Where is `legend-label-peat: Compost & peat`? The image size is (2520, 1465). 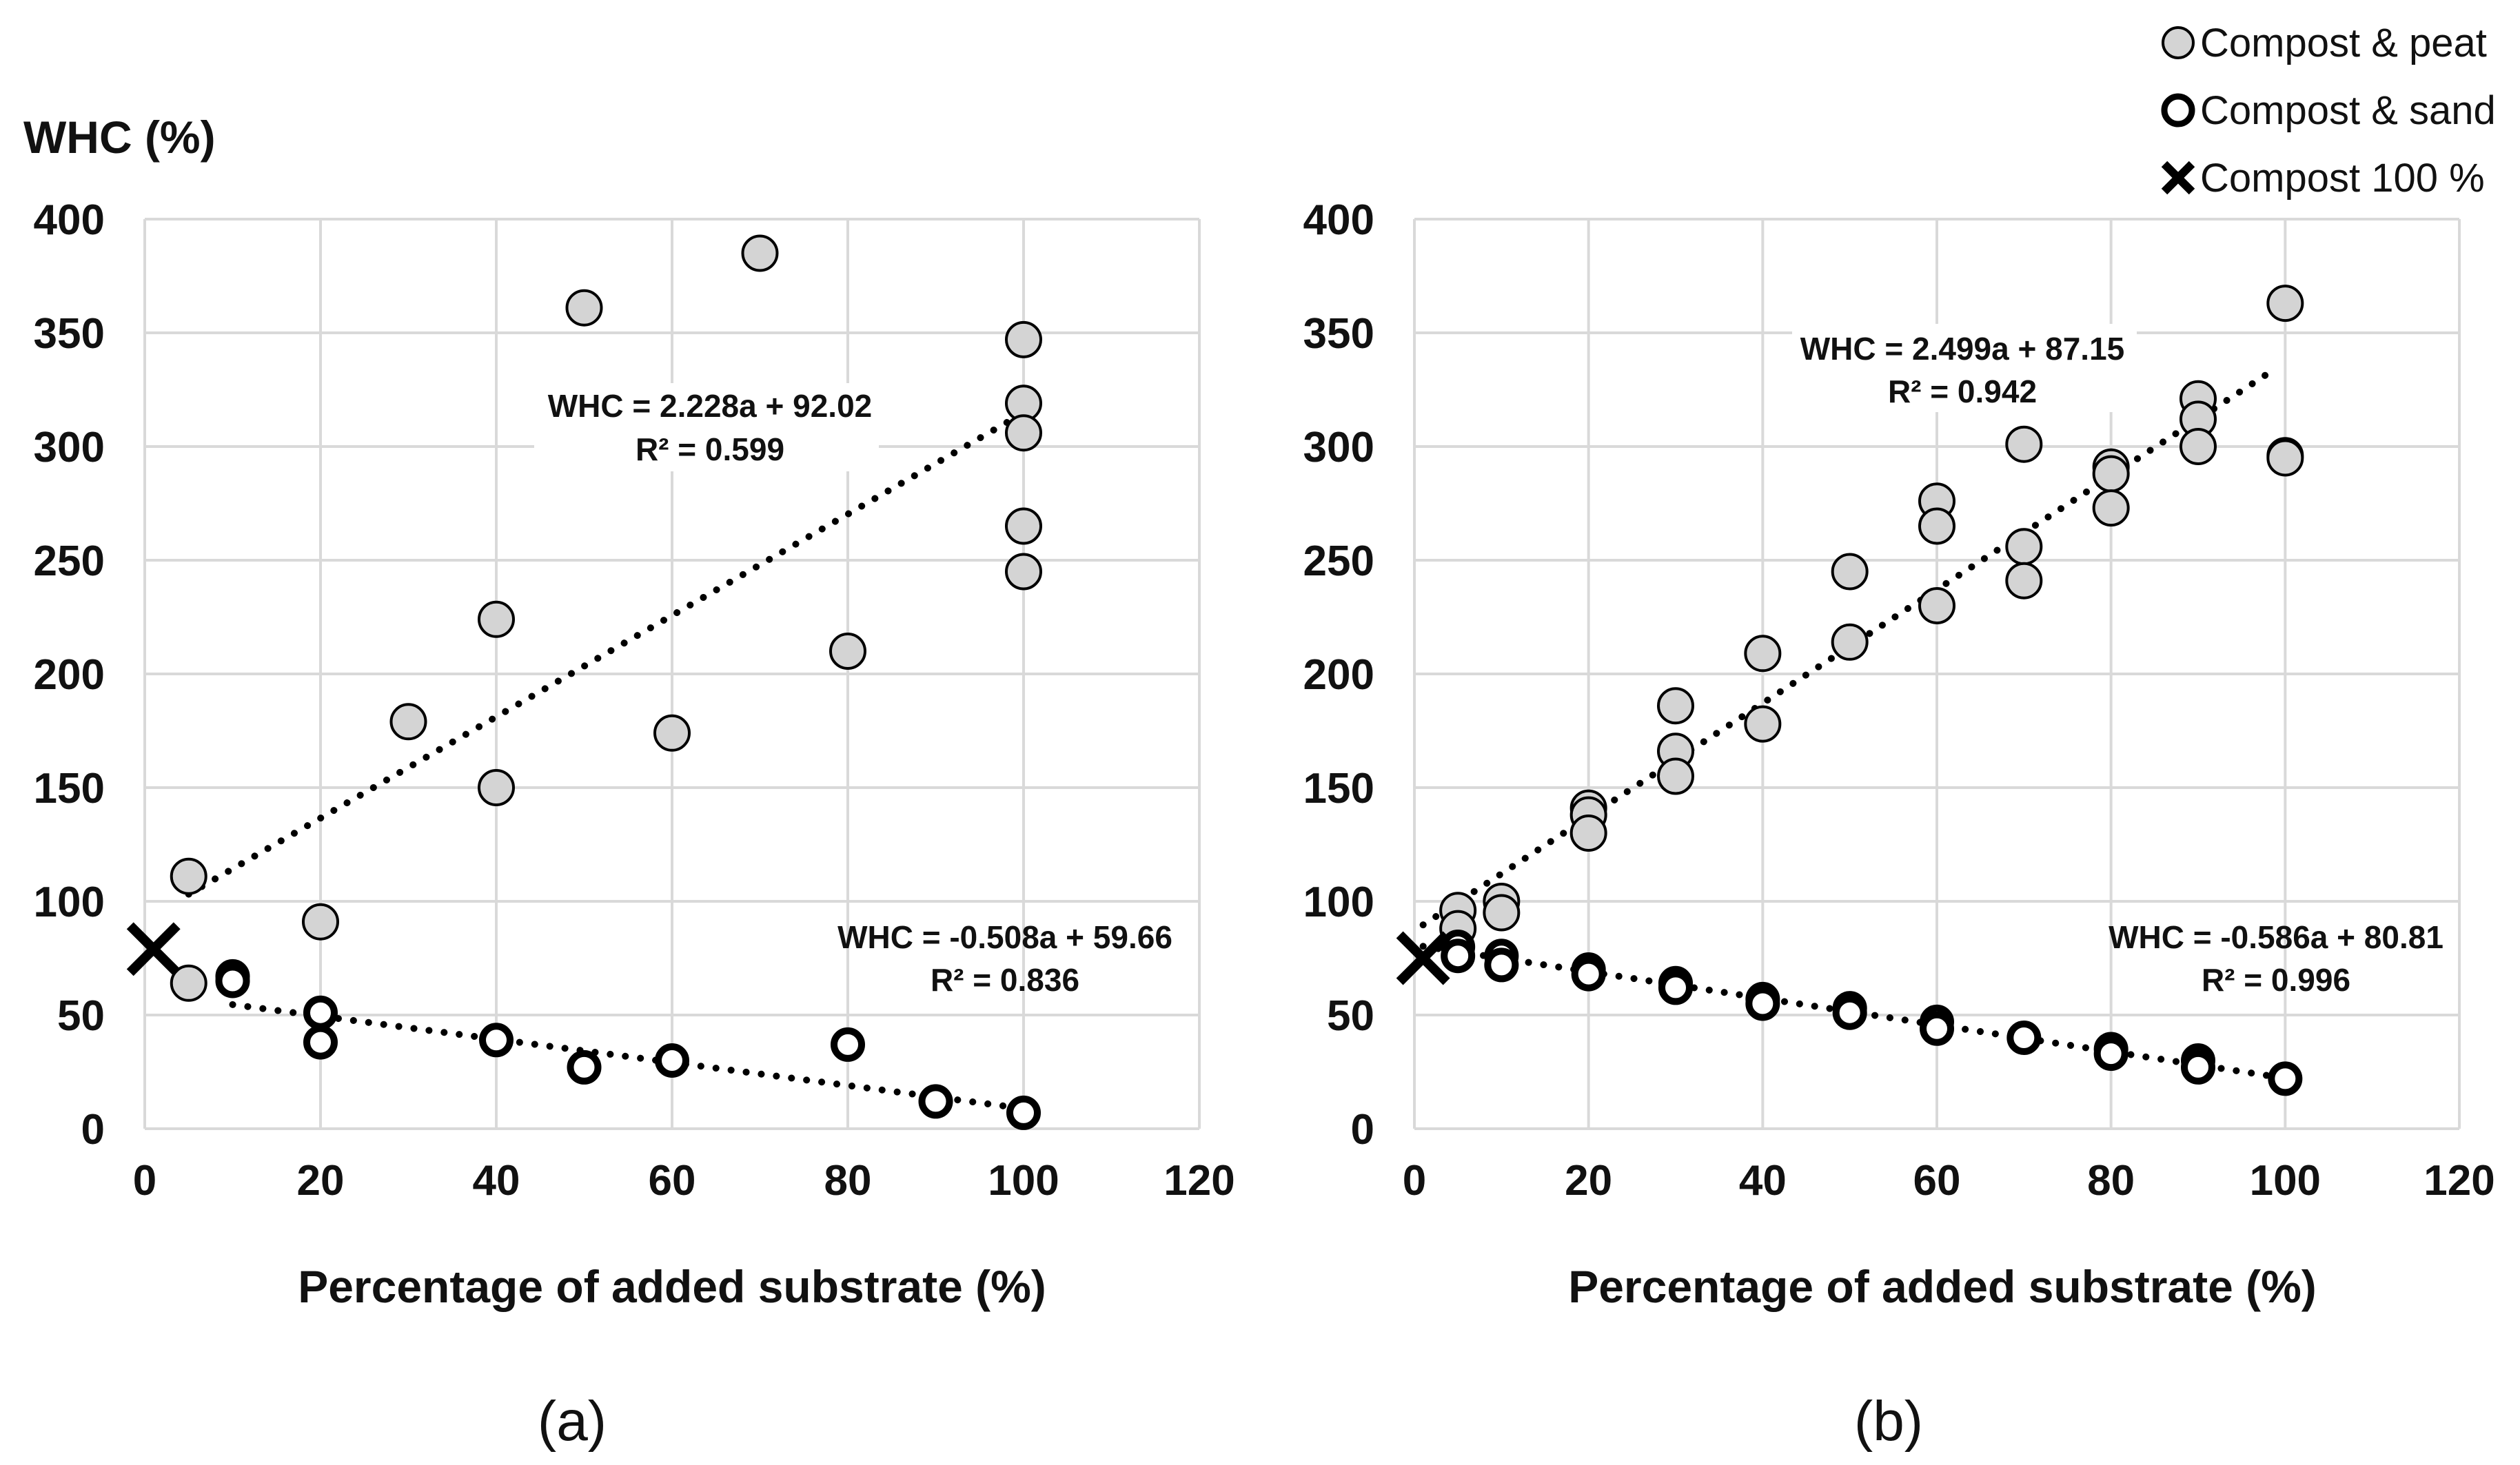 legend-label-peat: Compost & peat is located at coordinates (2343, 43).